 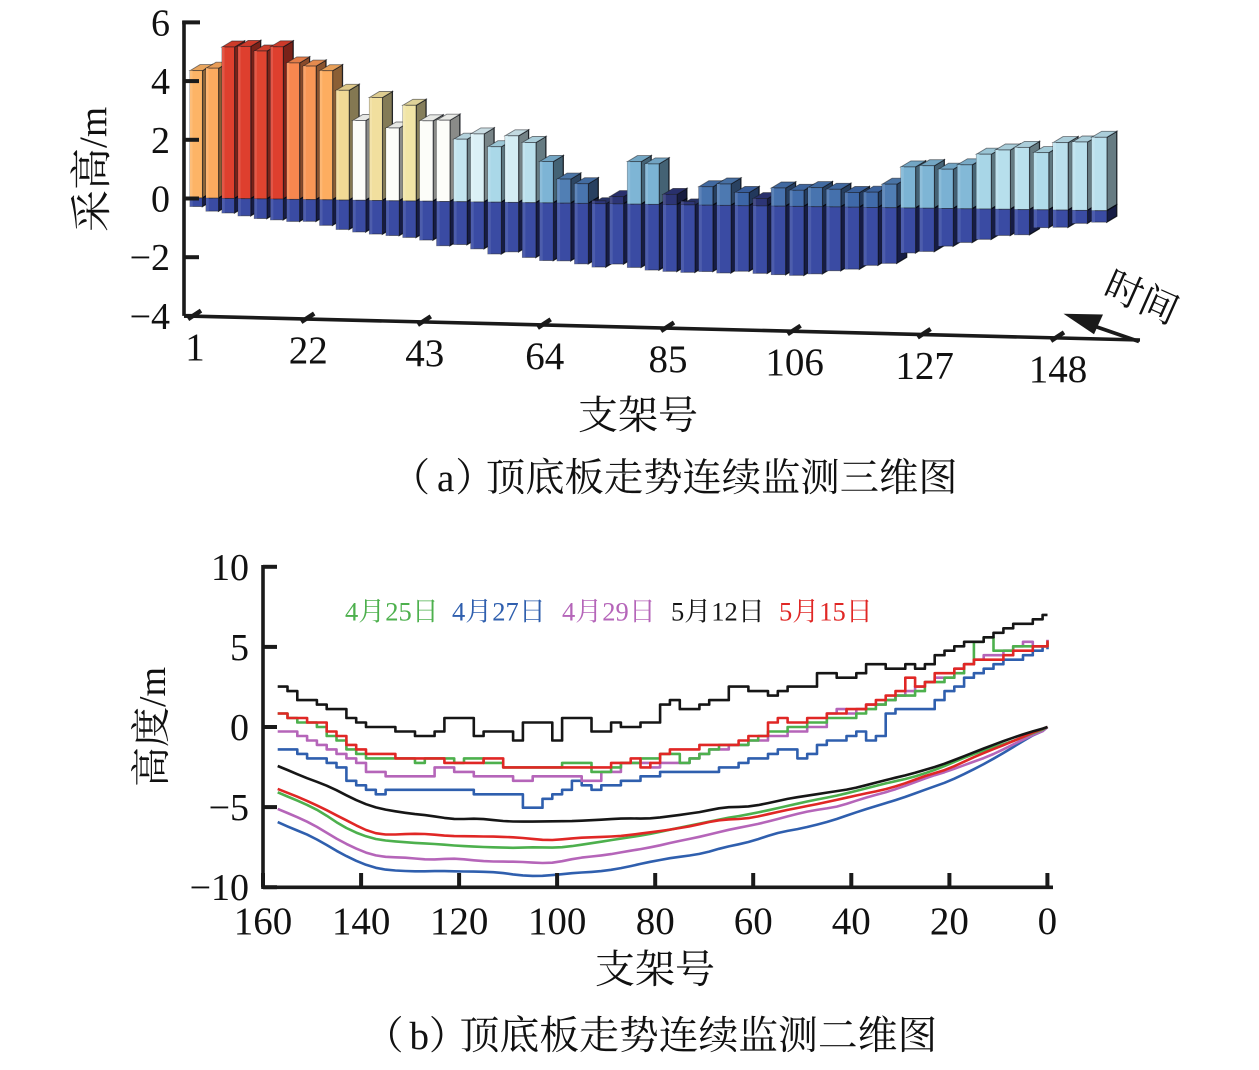 What do you see at coordinates (308, 350) in the screenshot?
I see `svg-text: 22` at bounding box center [308, 350].